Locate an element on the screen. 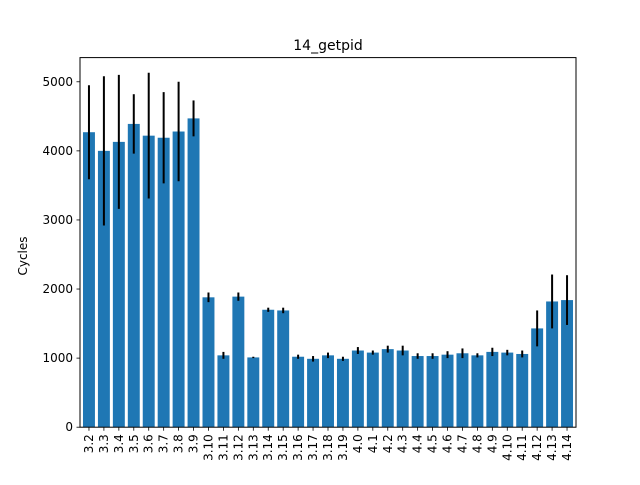 Image resolution: width=640 pixels, height=485 pixels. y-tick-label: 1000 is located at coordinates (57, 358).